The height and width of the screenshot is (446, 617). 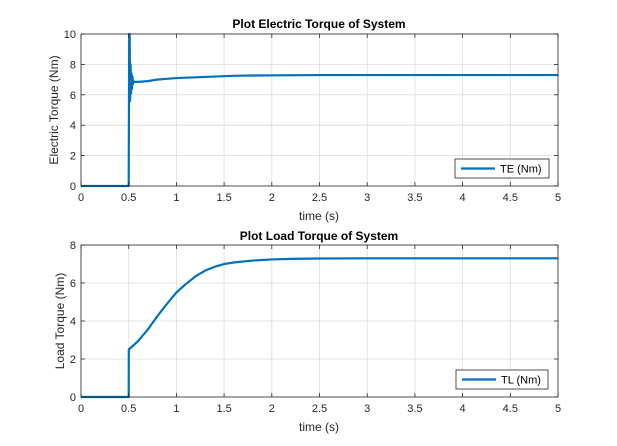 What do you see at coordinates (319, 409) in the screenshot?
I see `load-torque-xtick-label-5: 2.5` at bounding box center [319, 409].